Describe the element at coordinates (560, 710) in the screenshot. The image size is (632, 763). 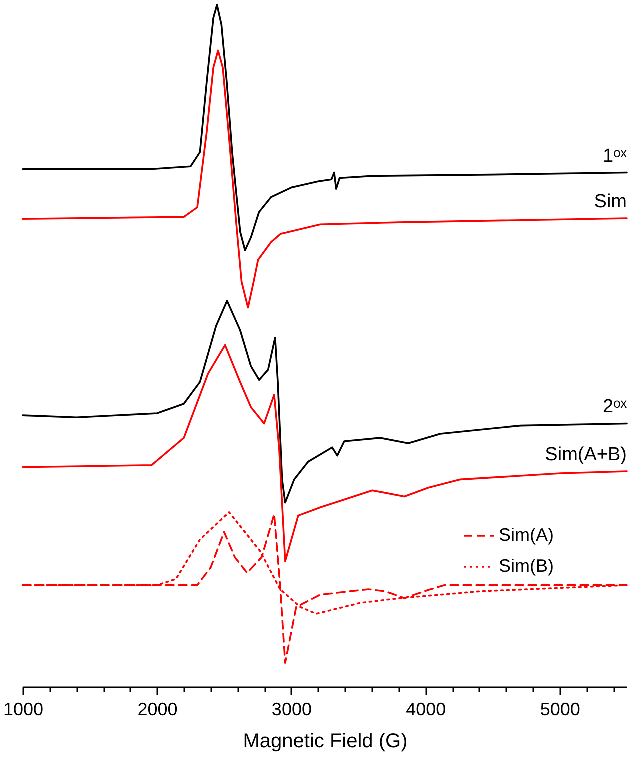
I see `x-tick-label: 5000` at that location.